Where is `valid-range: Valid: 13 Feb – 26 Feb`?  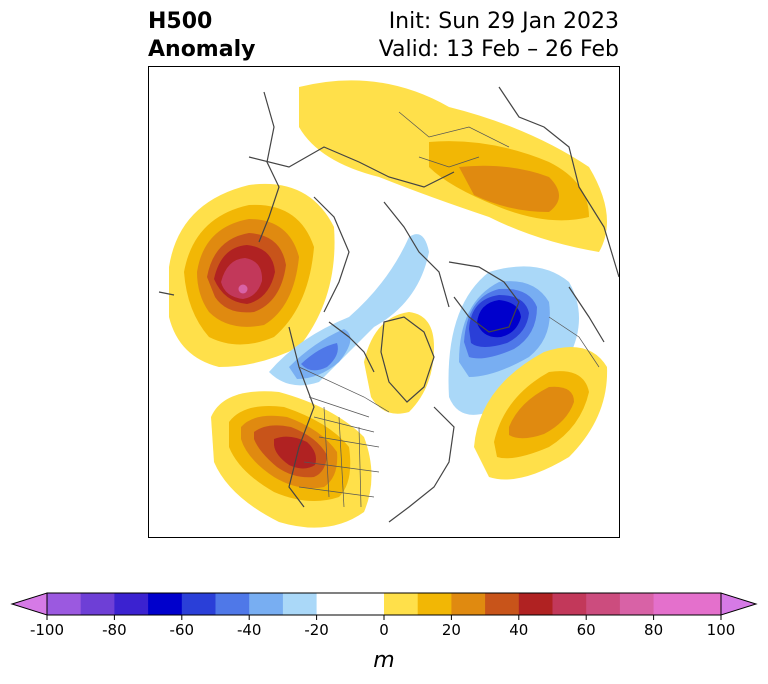
valid-range: Valid: 13 Feb – 26 Feb is located at coordinates (498, 49).